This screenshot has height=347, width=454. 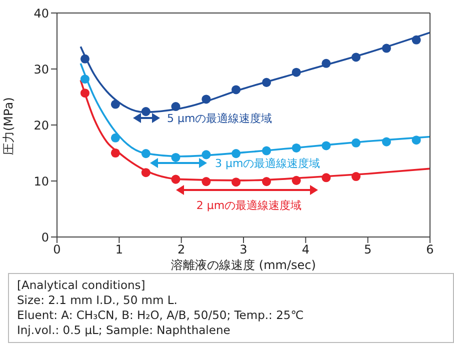 I want to click on x-tick-label: 6, so click(x=430, y=249).